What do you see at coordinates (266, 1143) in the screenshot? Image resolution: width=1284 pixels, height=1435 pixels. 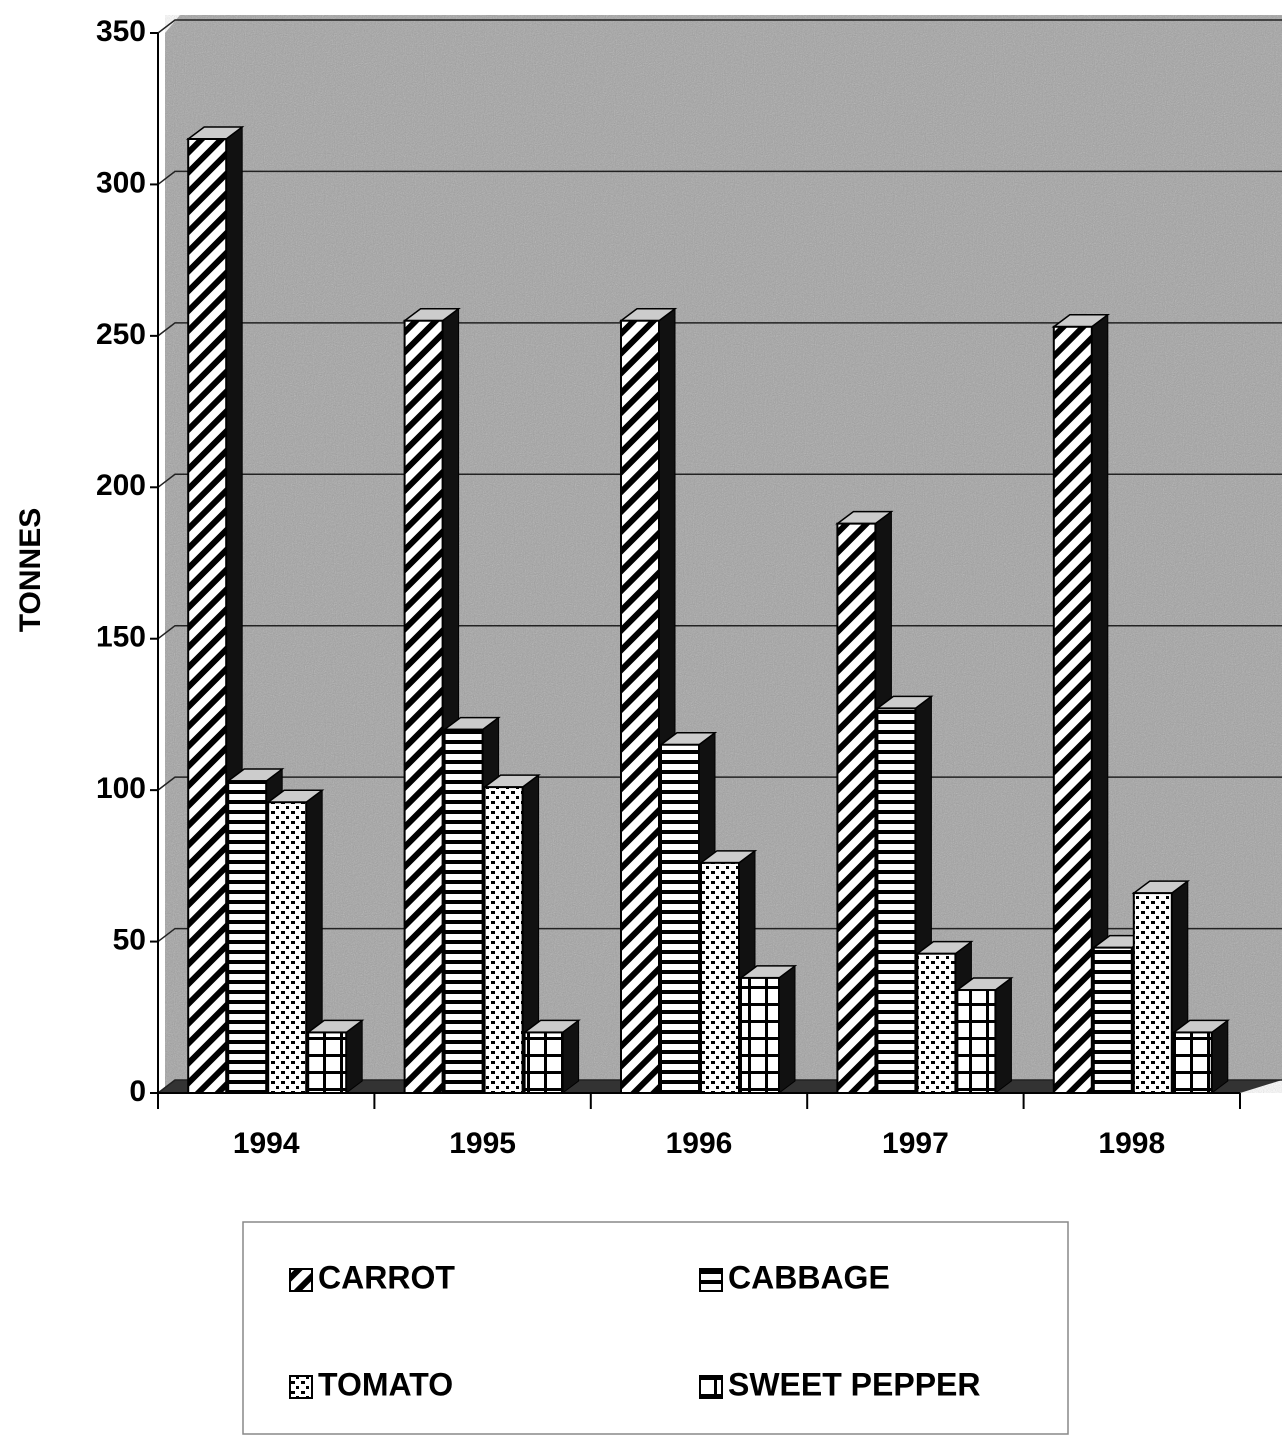 I see `x-tick-label: 1994` at bounding box center [266, 1143].